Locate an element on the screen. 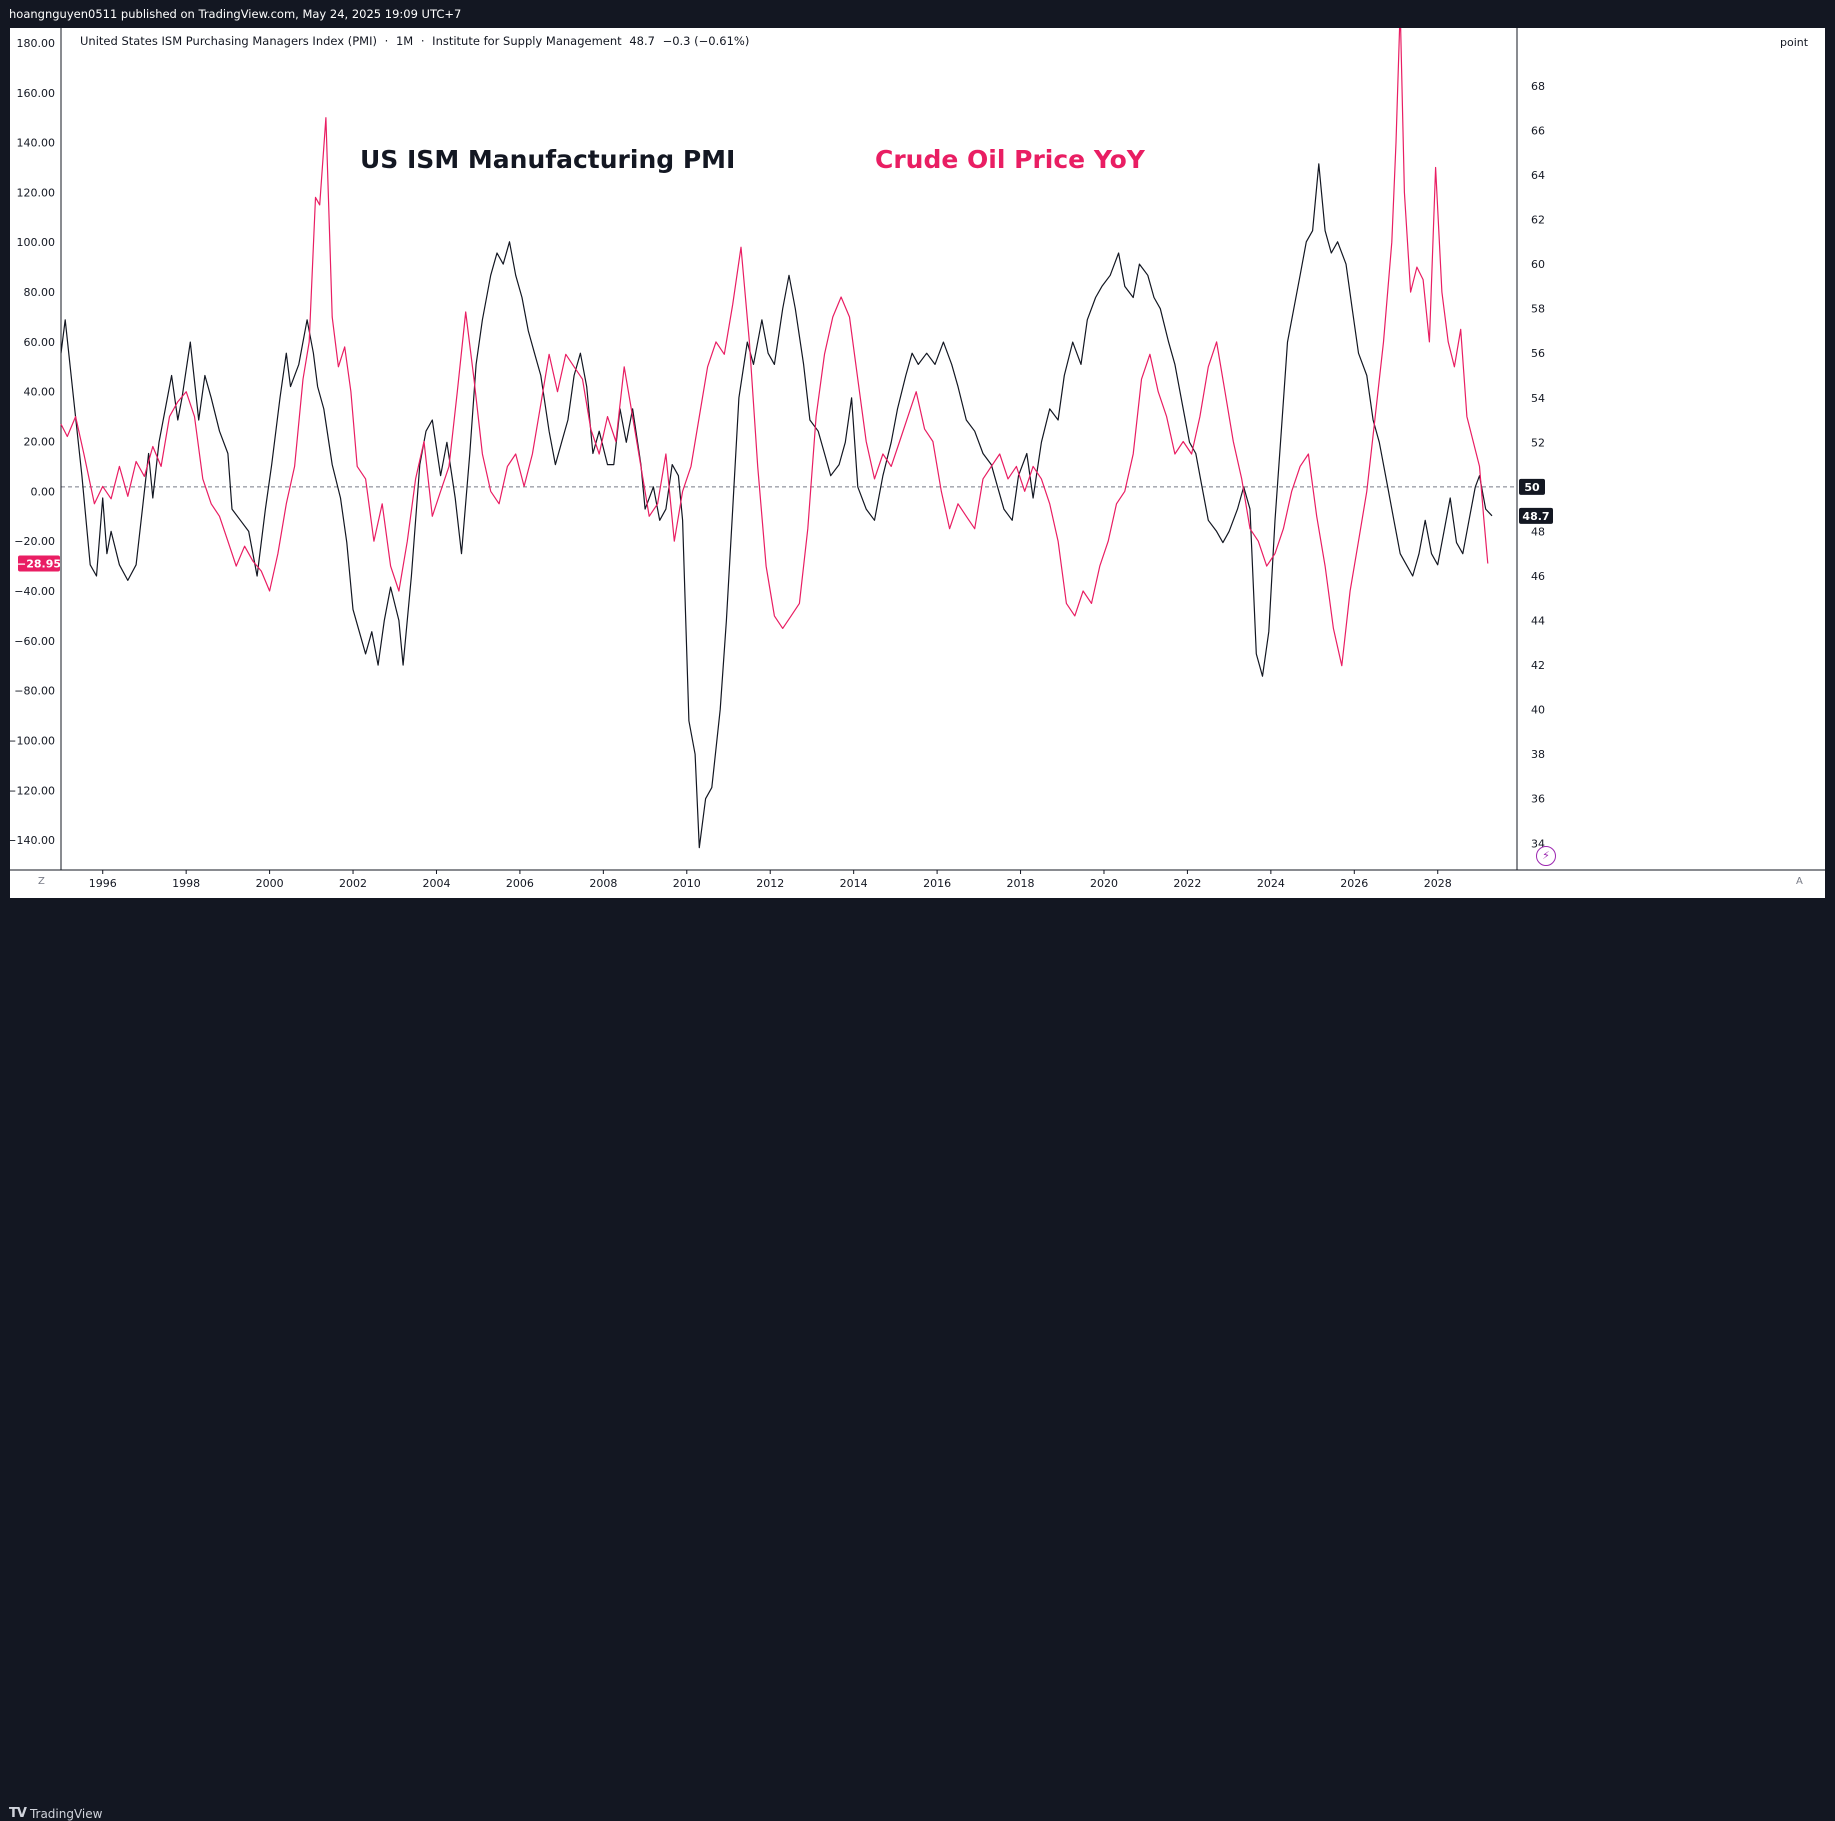  left-tick-label: 20.00 is located at coordinates (40, 442).